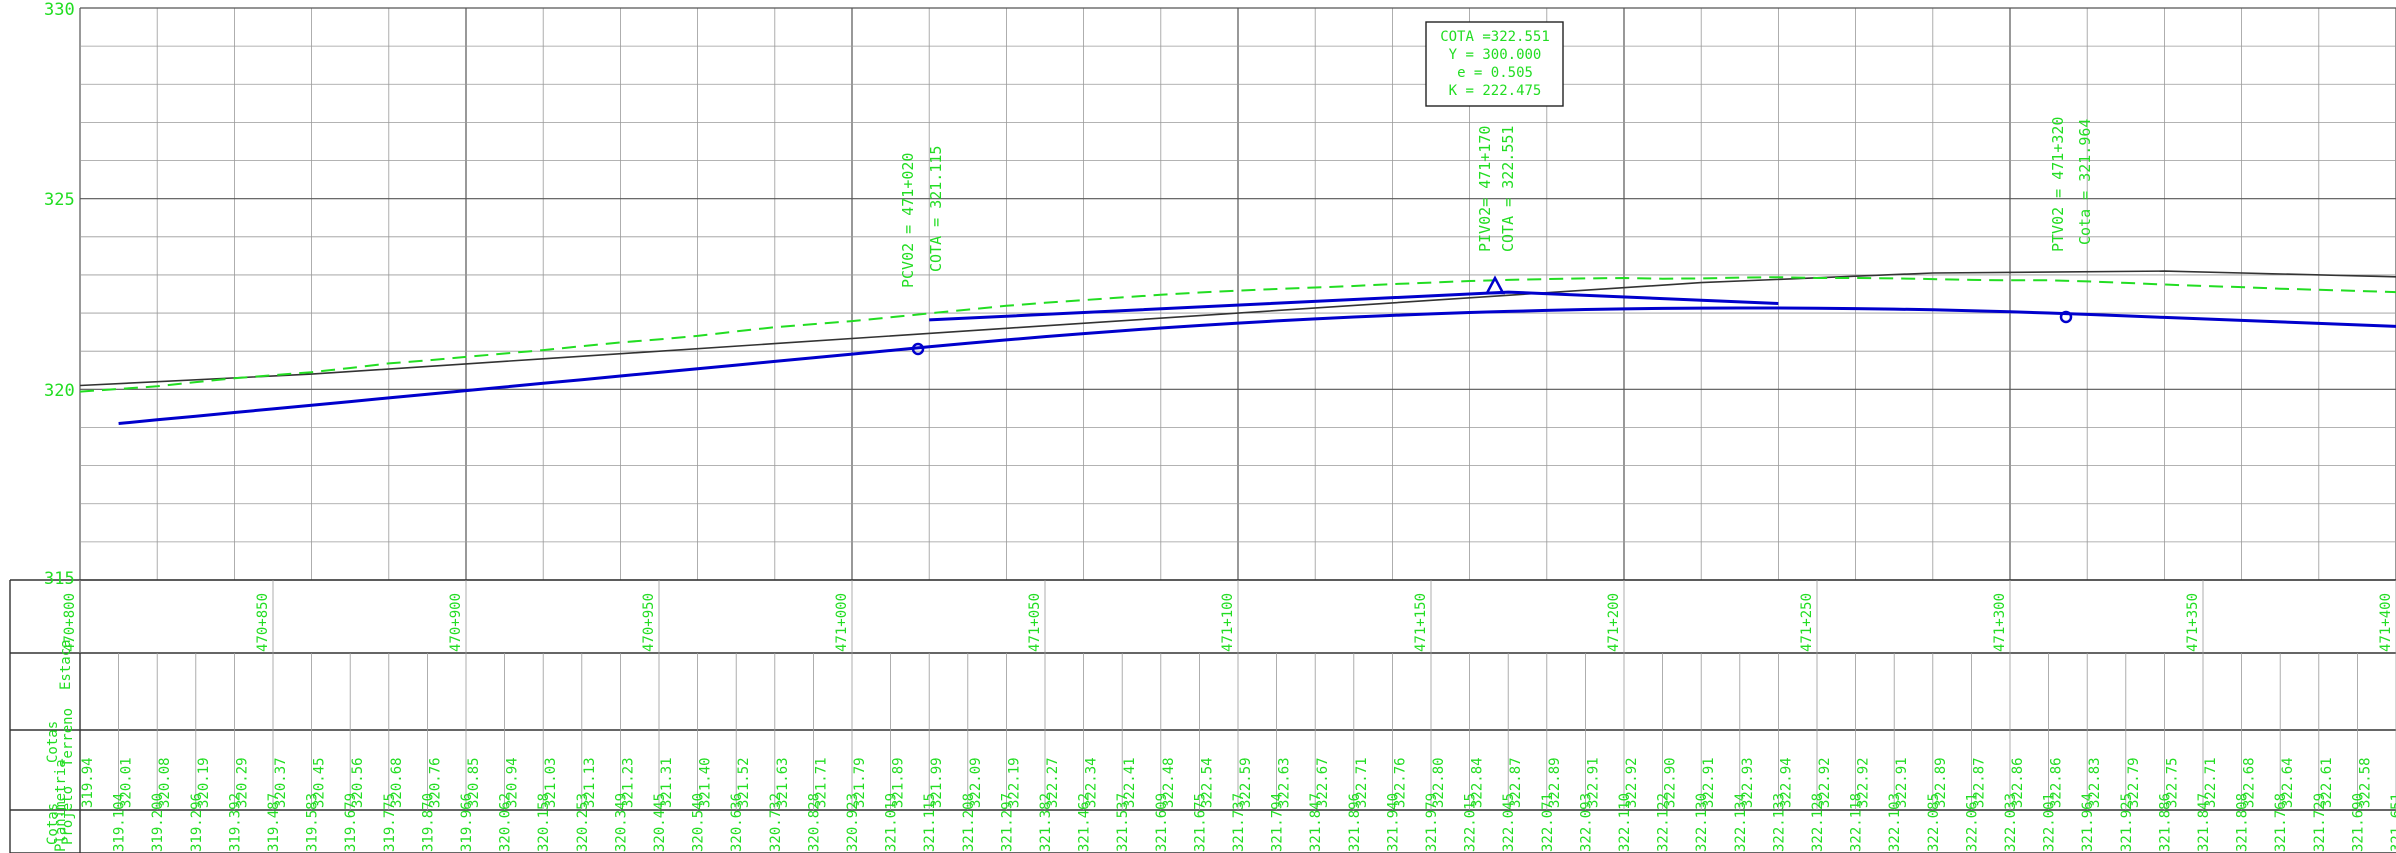  Describe the element at coordinates (204, 782) in the screenshot. I see `terrain-elevation-value: 320.19` at that location.